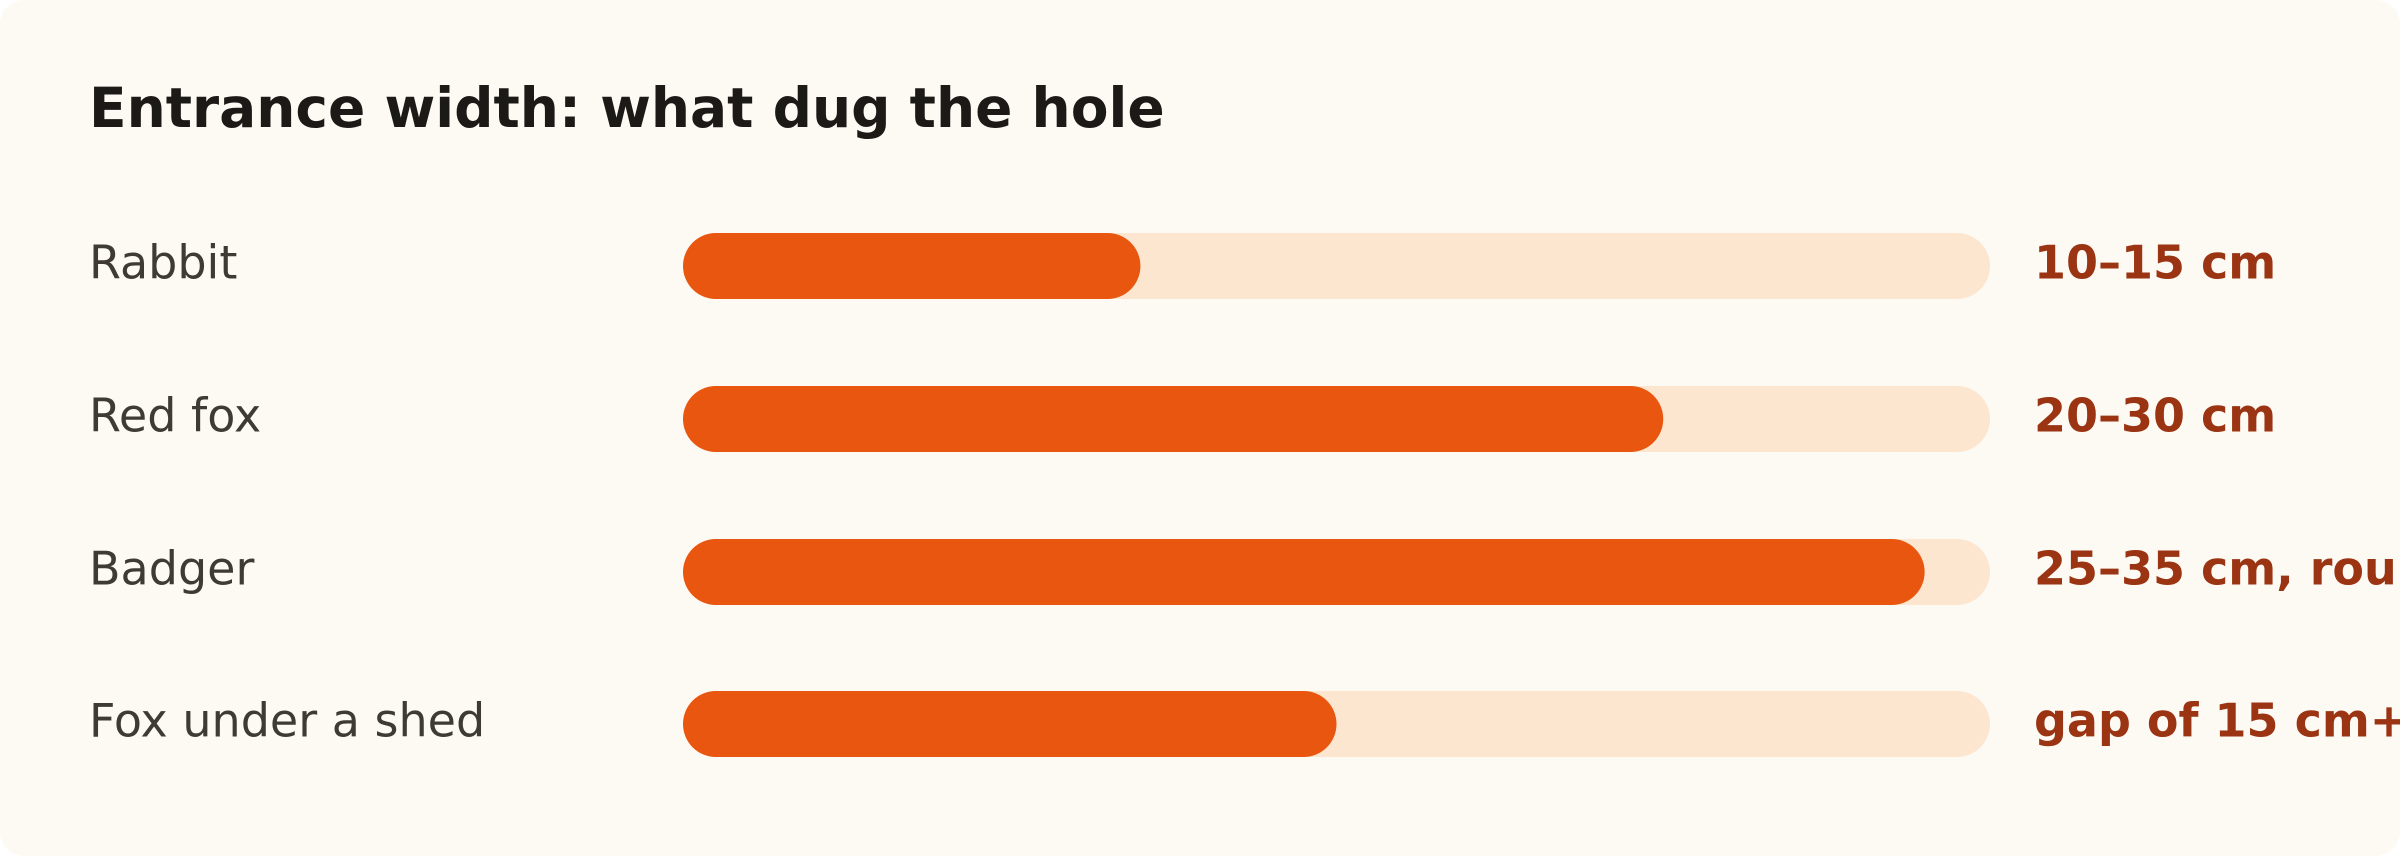 The width and height of the screenshot is (2400, 856). I want to click on category-label: Rabbit, so click(163, 263).